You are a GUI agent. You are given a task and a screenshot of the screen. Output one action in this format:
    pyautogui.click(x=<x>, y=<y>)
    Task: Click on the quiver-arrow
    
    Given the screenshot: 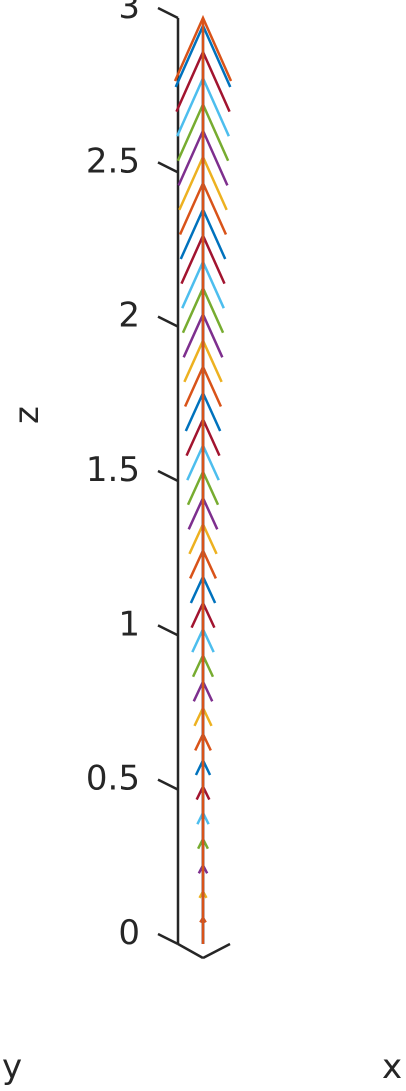 What is the action you would take?
    pyautogui.click(x=203, y=479)
    